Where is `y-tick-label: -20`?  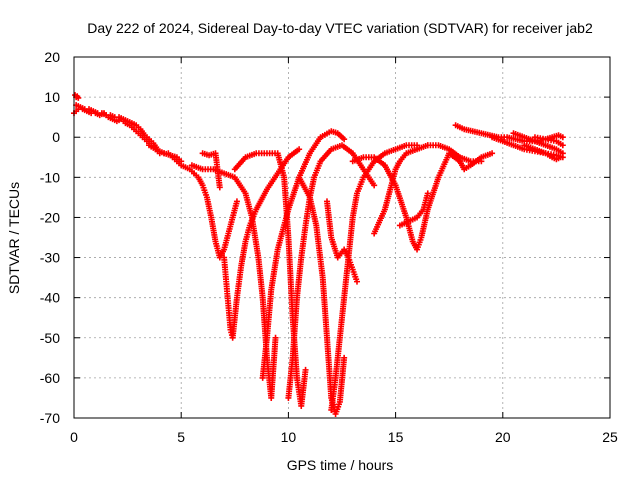 y-tick-label: -20 is located at coordinates (50, 217).